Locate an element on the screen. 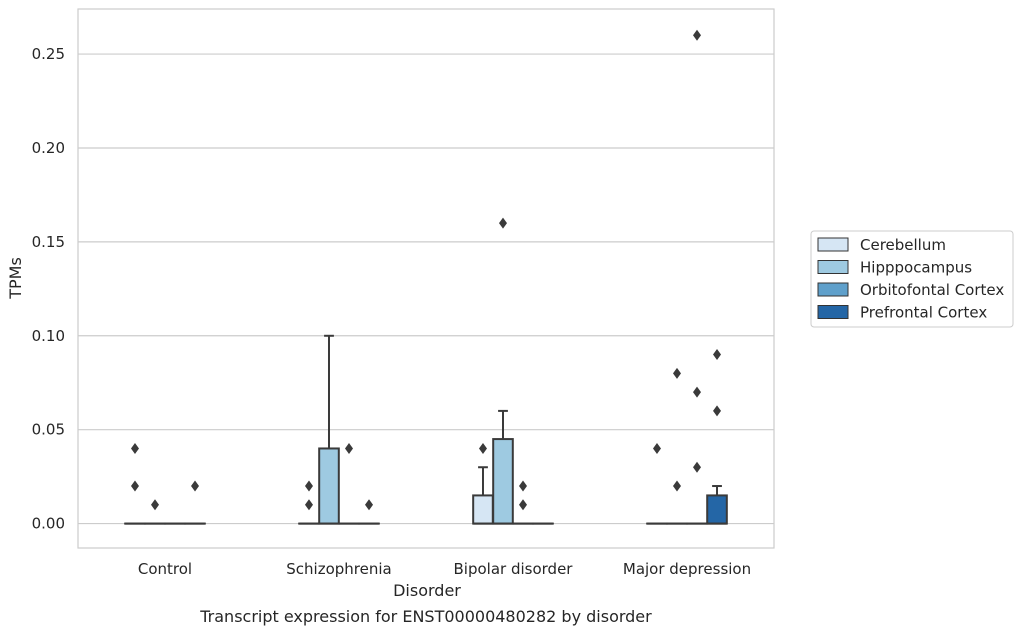  x-tick-label: Schizophrenia is located at coordinates (338, 569).